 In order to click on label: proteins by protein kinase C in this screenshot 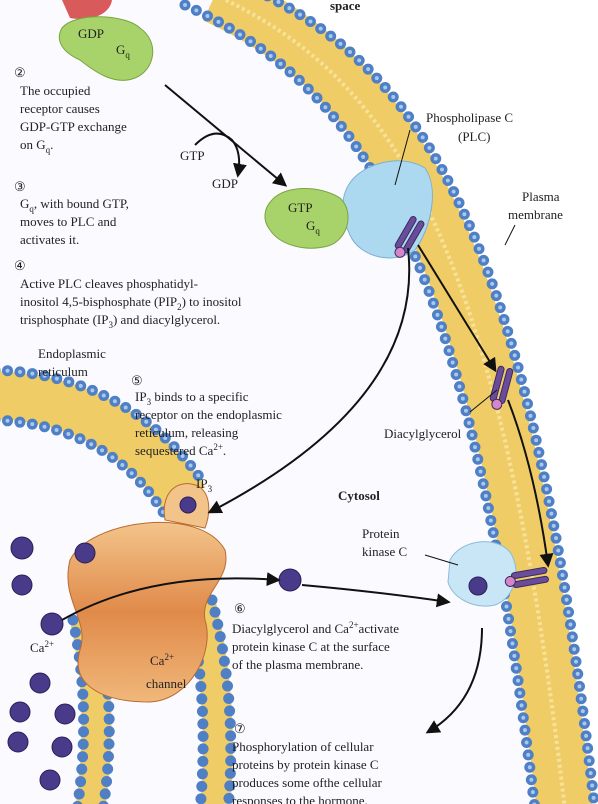, I will do `click(305, 764)`.